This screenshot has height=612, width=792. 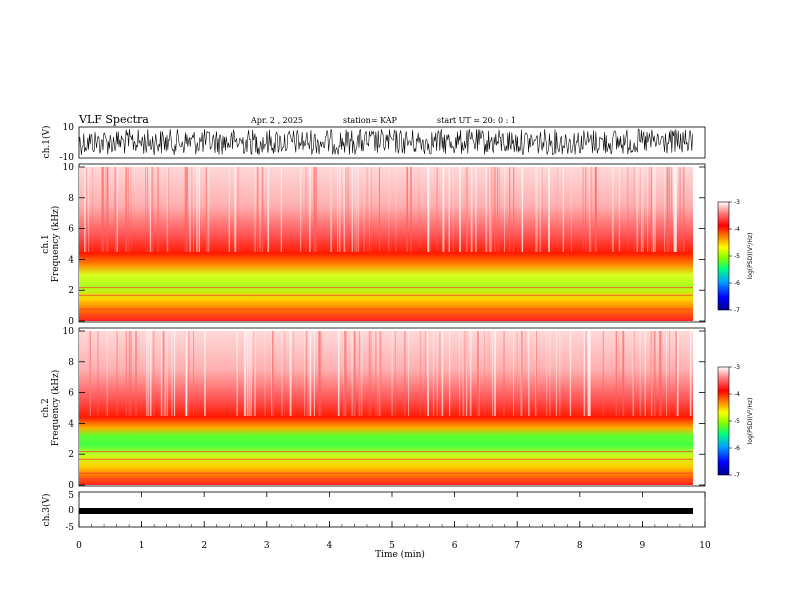 What do you see at coordinates (455, 546) in the screenshot?
I see `time-xtick-label: 6` at bounding box center [455, 546].